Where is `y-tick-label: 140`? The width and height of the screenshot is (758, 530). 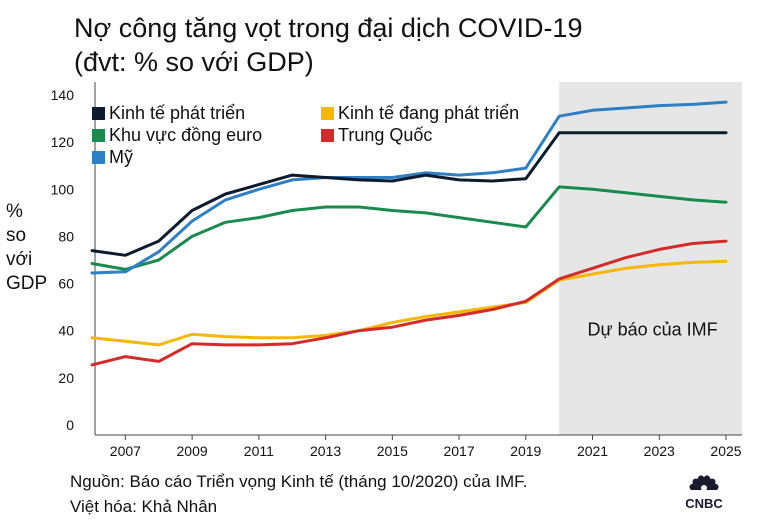
y-tick-label: 140 is located at coordinates (63, 95).